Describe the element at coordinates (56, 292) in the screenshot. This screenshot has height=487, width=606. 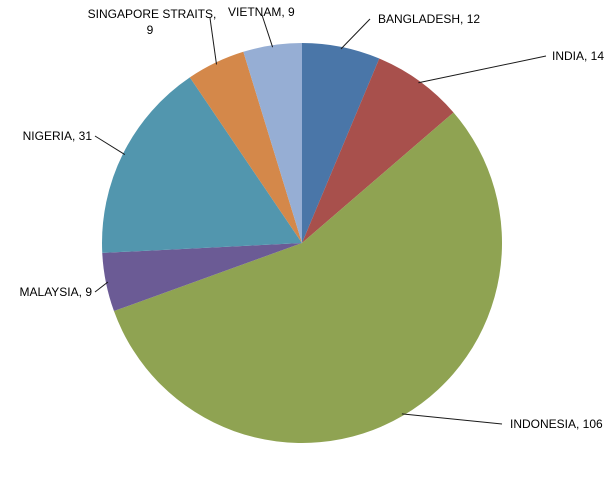
I see `data-label-malaysia: MALAYSIA, 9` at that location.